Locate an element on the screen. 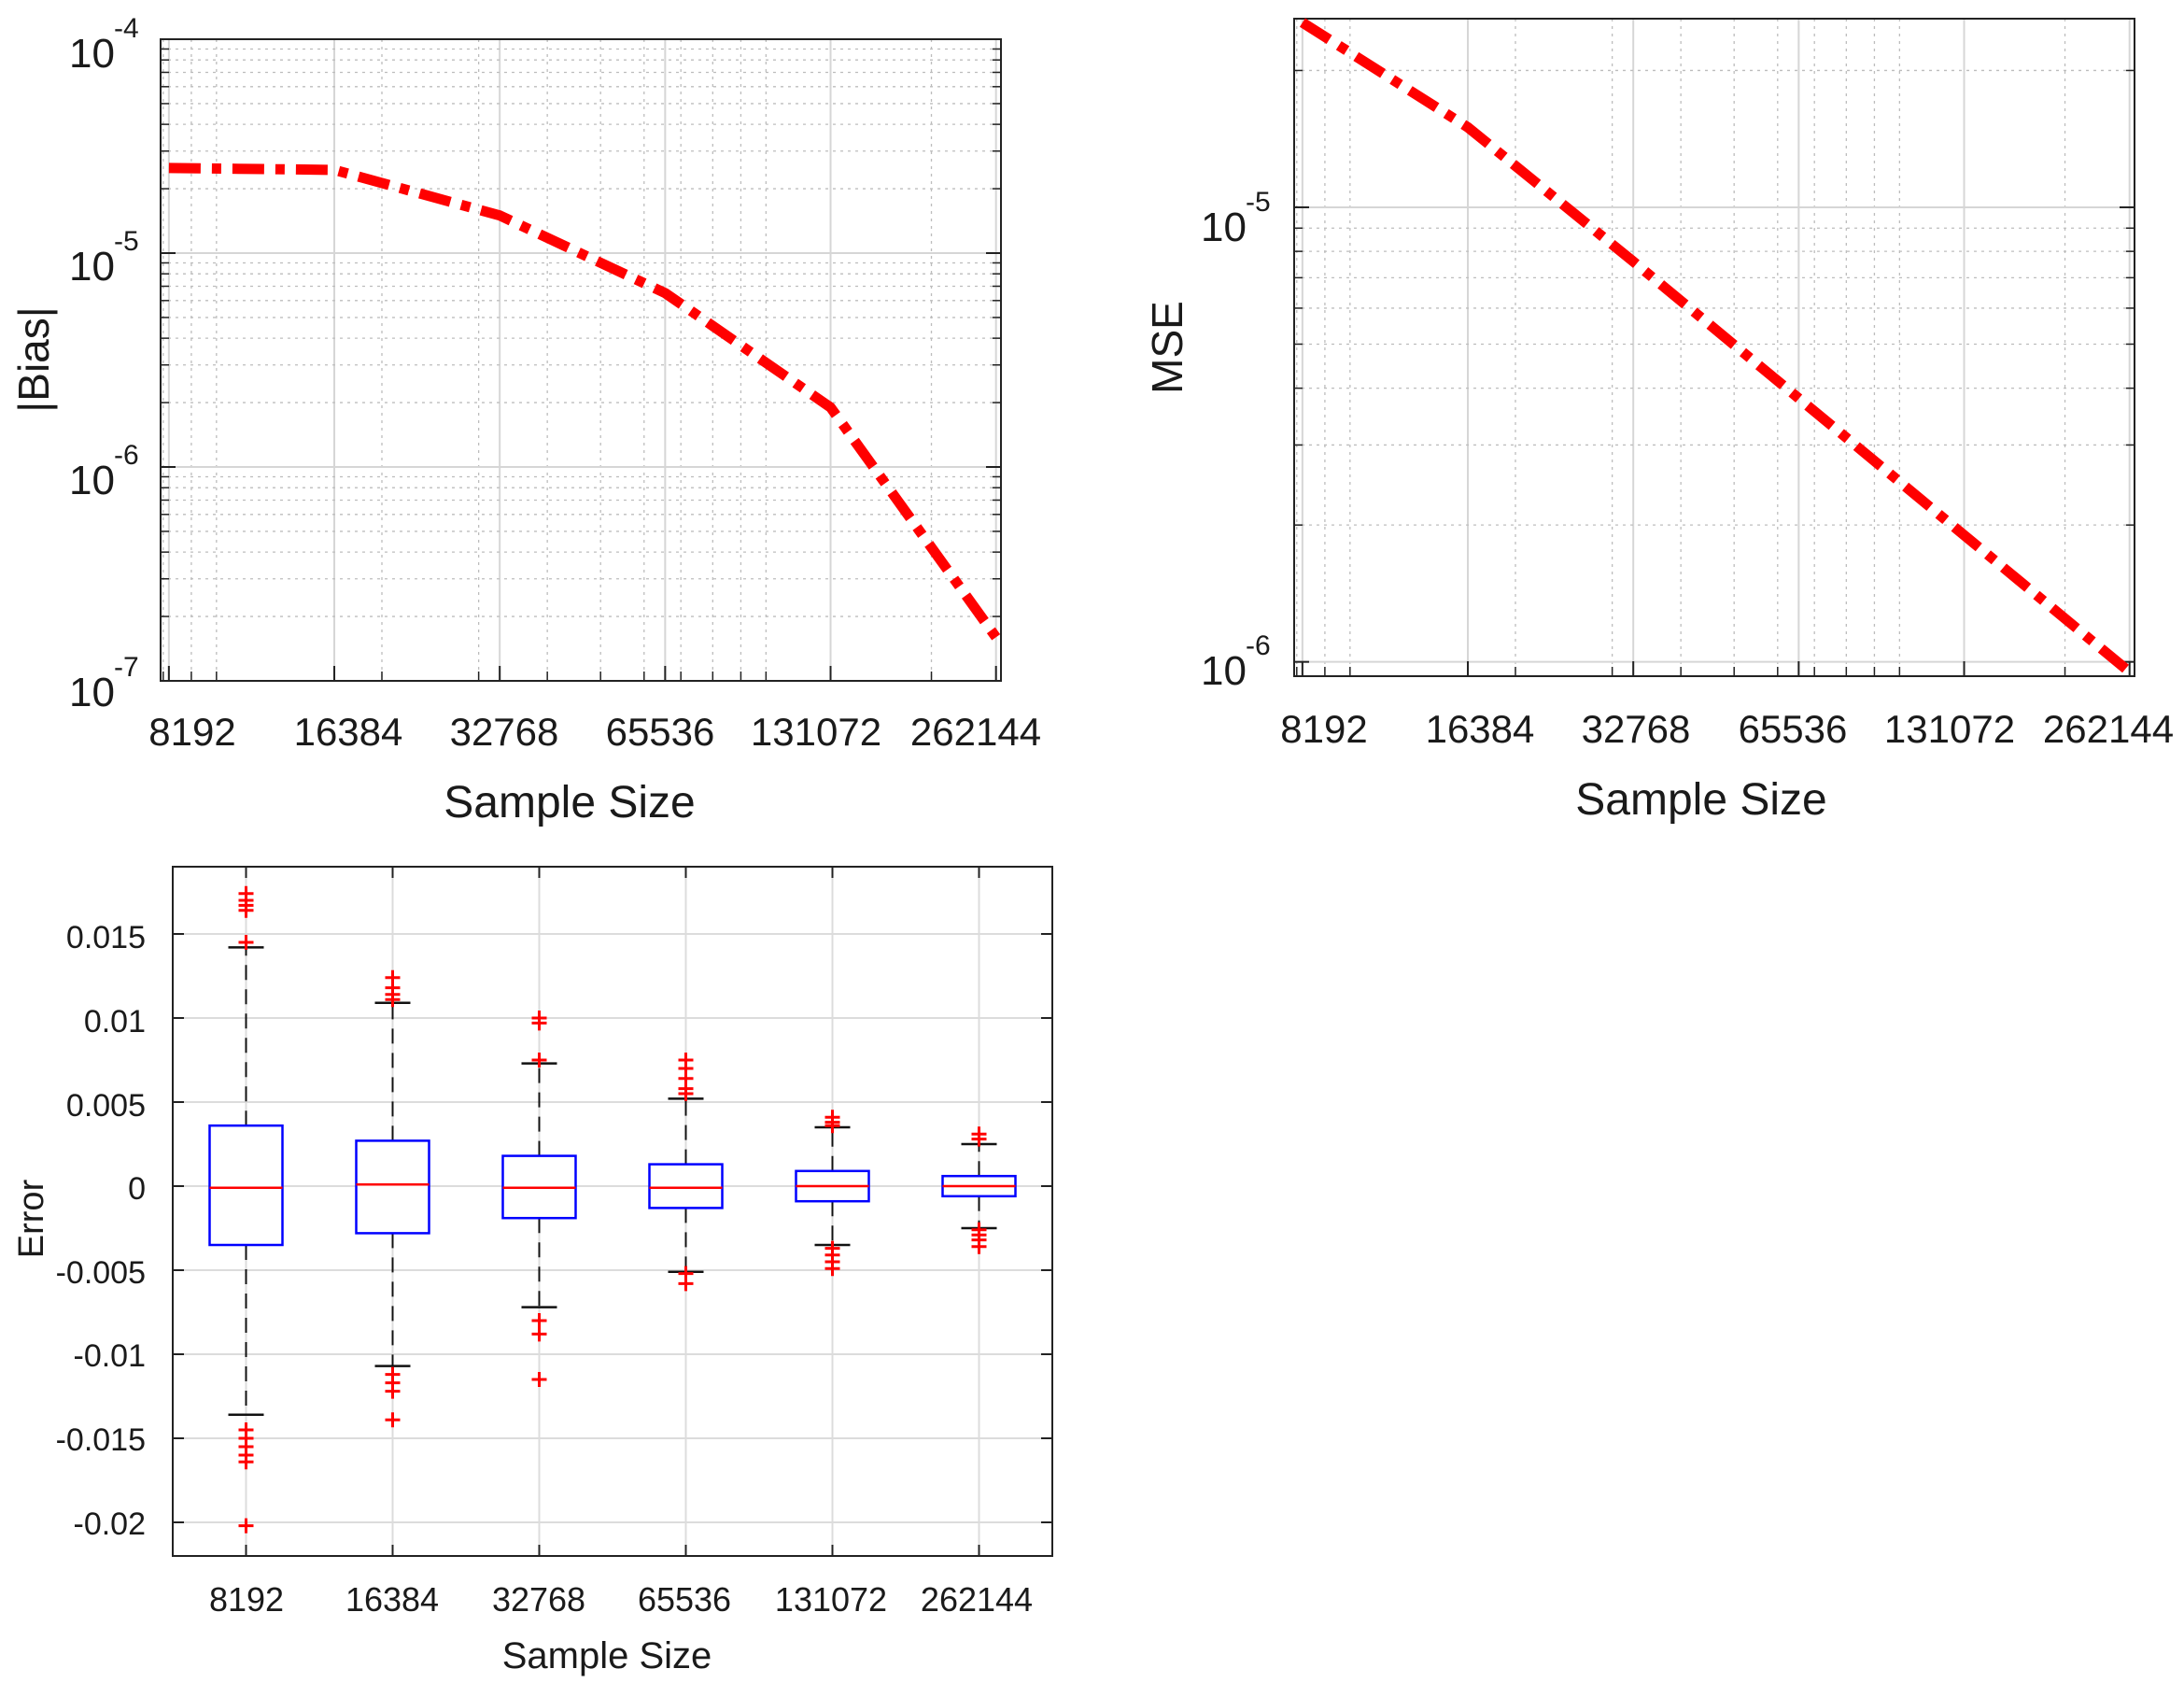 Image resolution: width=2184 pixels, height=1697 pixels. y-tick-label: 0.005 is located at coordinates (106, 1106).